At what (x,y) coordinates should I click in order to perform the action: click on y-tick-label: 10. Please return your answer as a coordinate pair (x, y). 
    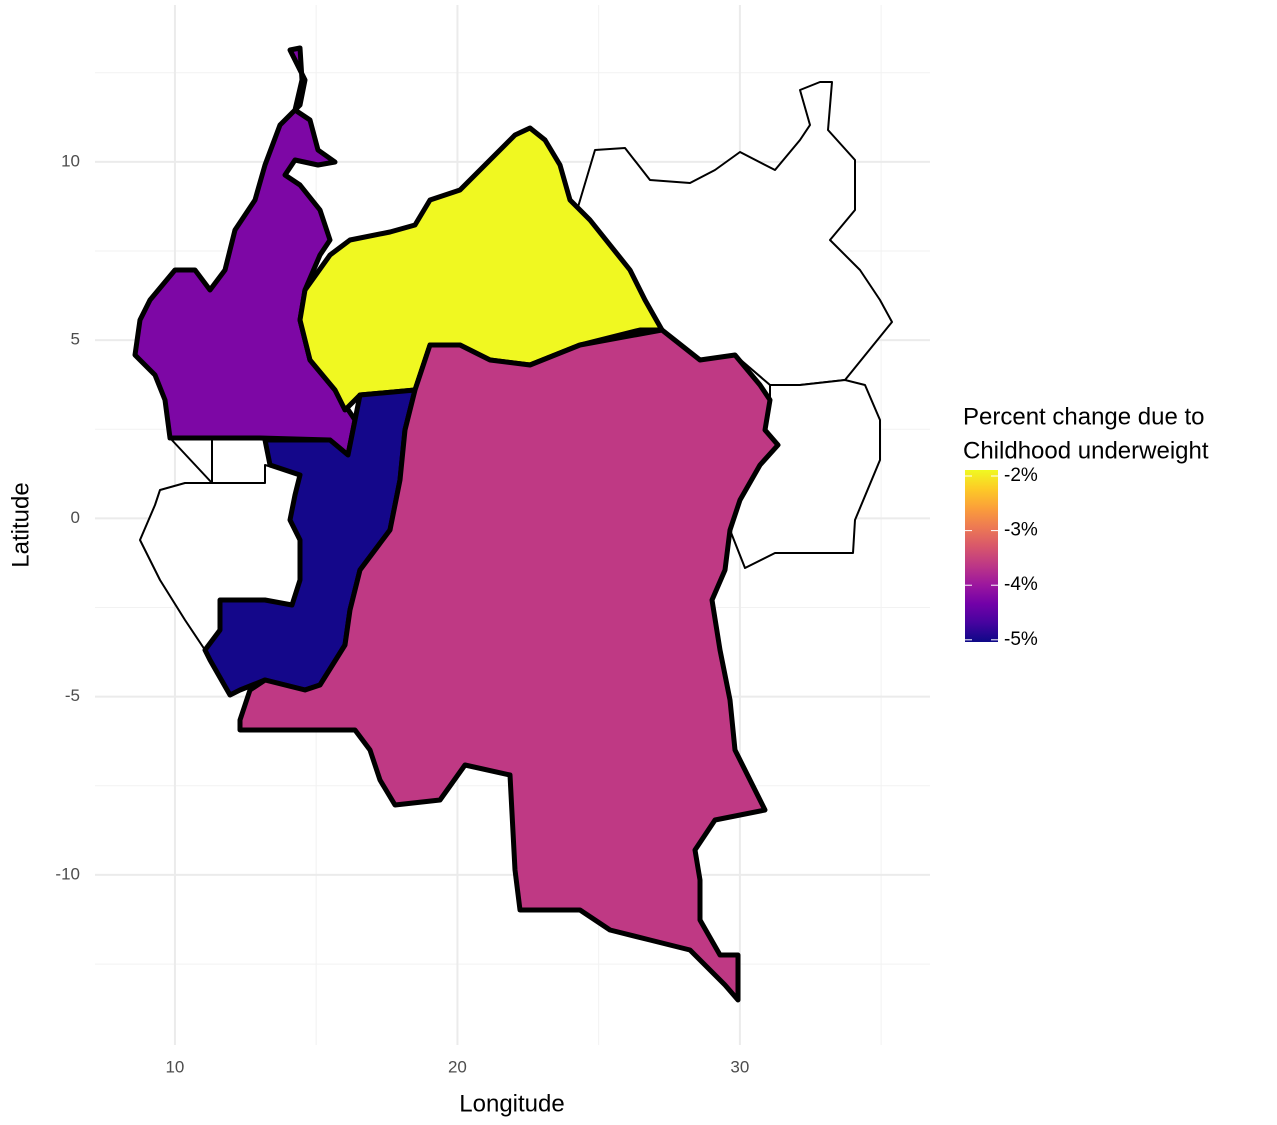
    Looking at the image, I should click on (70, 160).